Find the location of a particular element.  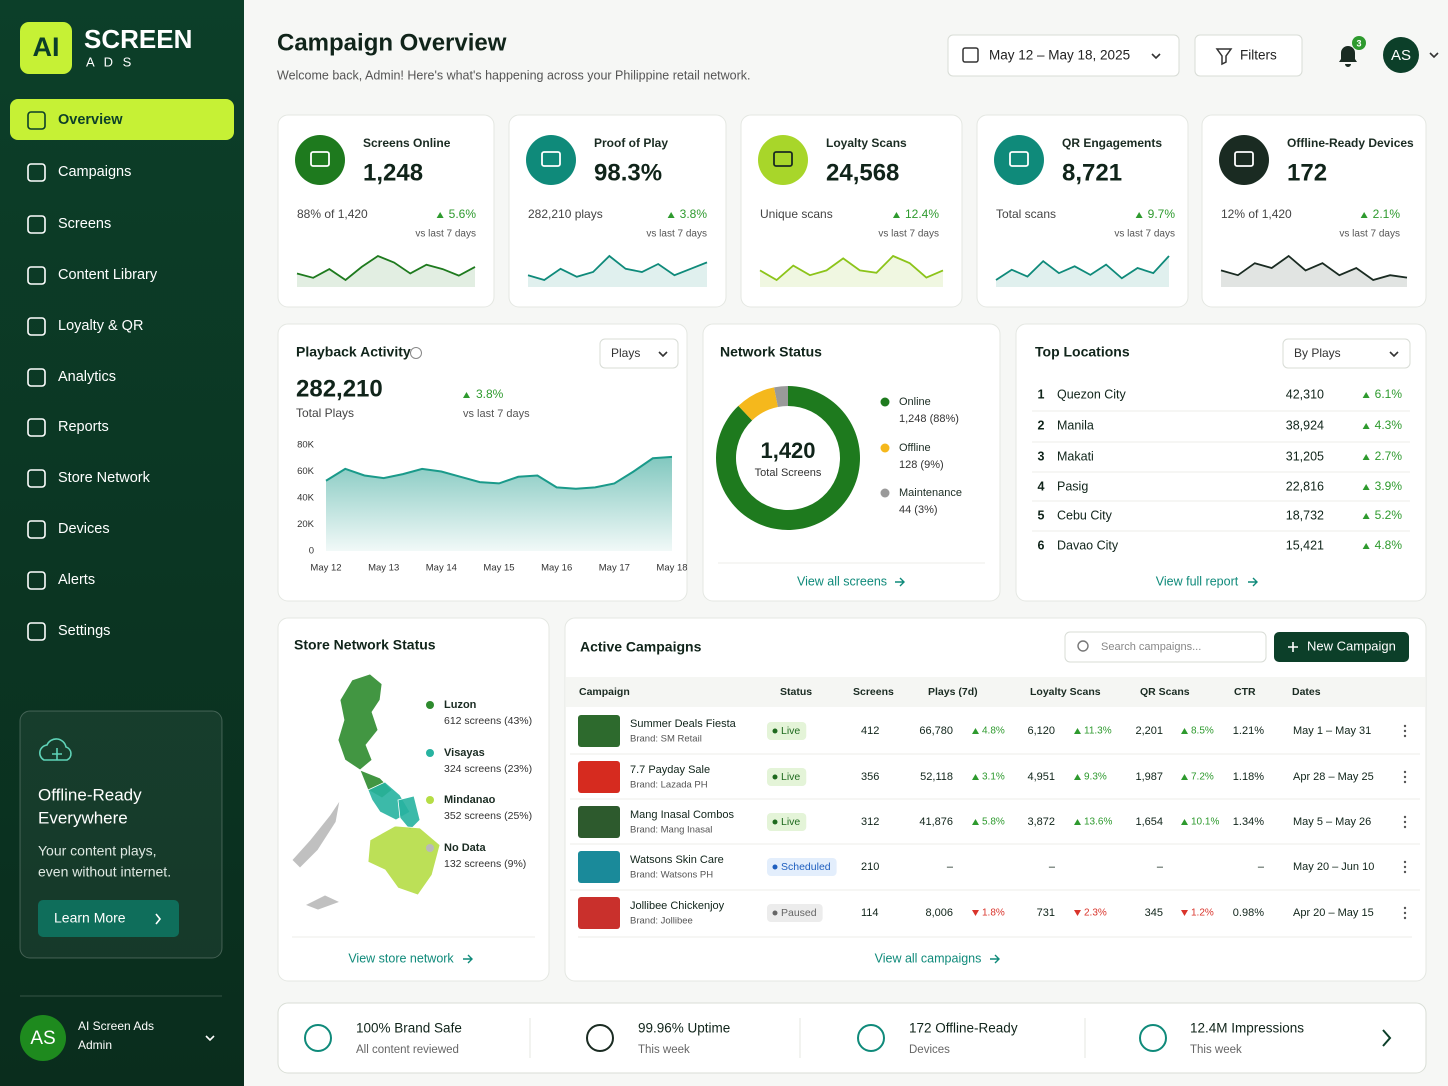

label: 88% of 1,420 is located at coordinates (332, 214).